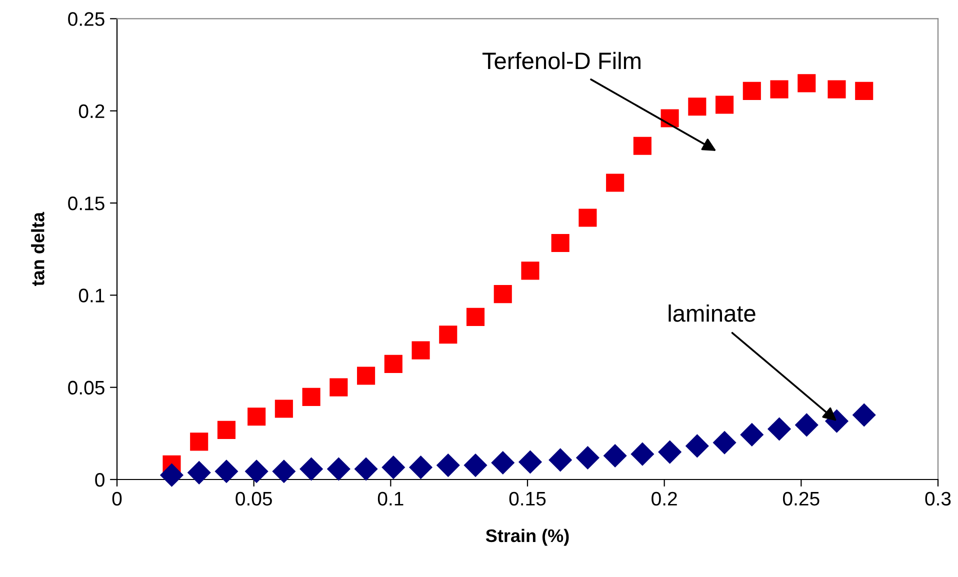 Image resolution: width=958 pixels, height=577 pixels. What do you see at coordinates (86, 387) in the screenshot?
I see `y-tick-label: 0.05` at bounding box center [86, 387].